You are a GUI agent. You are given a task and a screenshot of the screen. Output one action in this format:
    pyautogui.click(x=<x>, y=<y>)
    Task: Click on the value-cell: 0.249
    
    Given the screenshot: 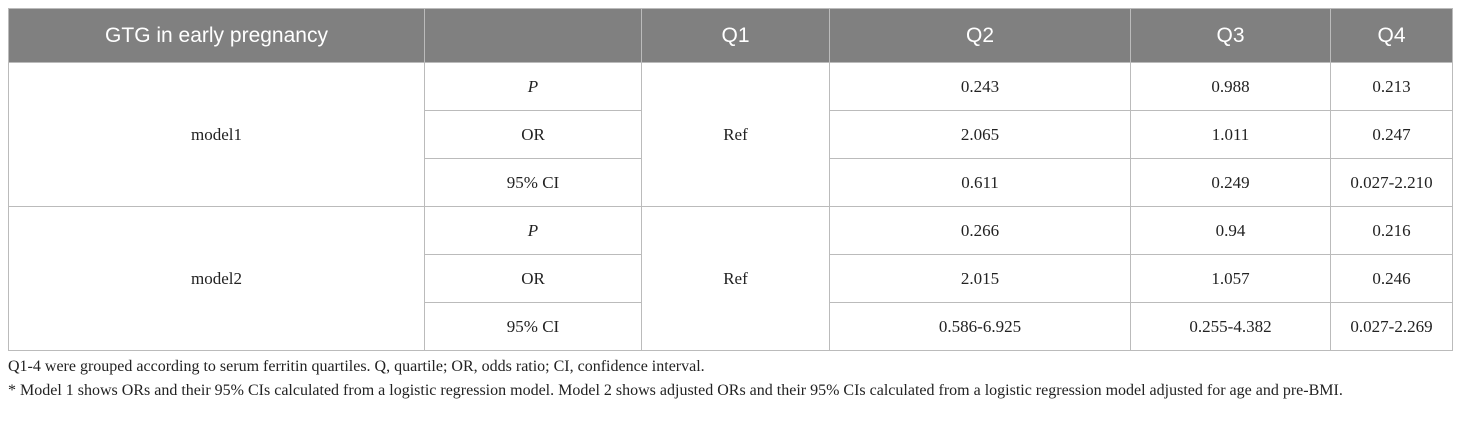 What is the action you would take?
    pyautogui.click(x=1230, y=182)
    